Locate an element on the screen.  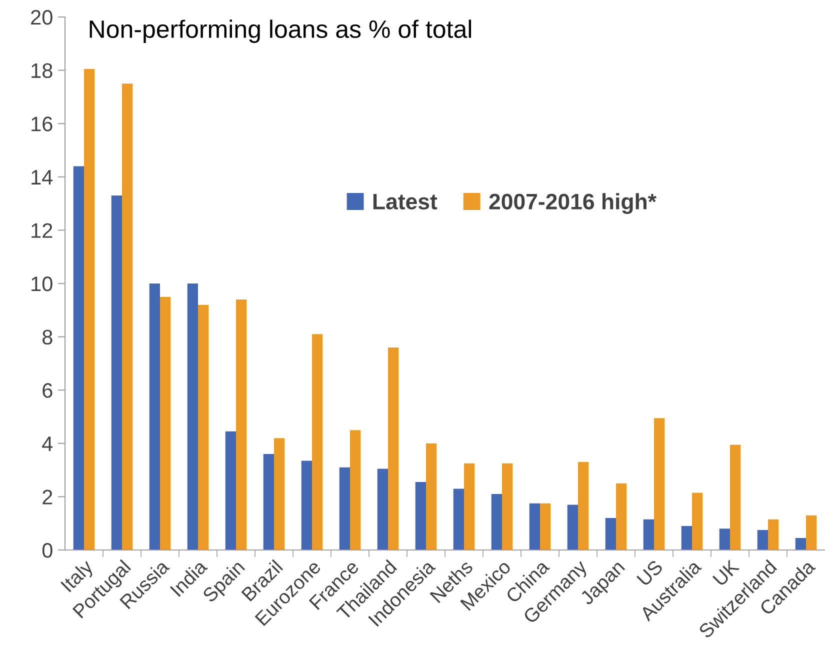
y-tick-label: 20 is located at coordinates (41, 17).